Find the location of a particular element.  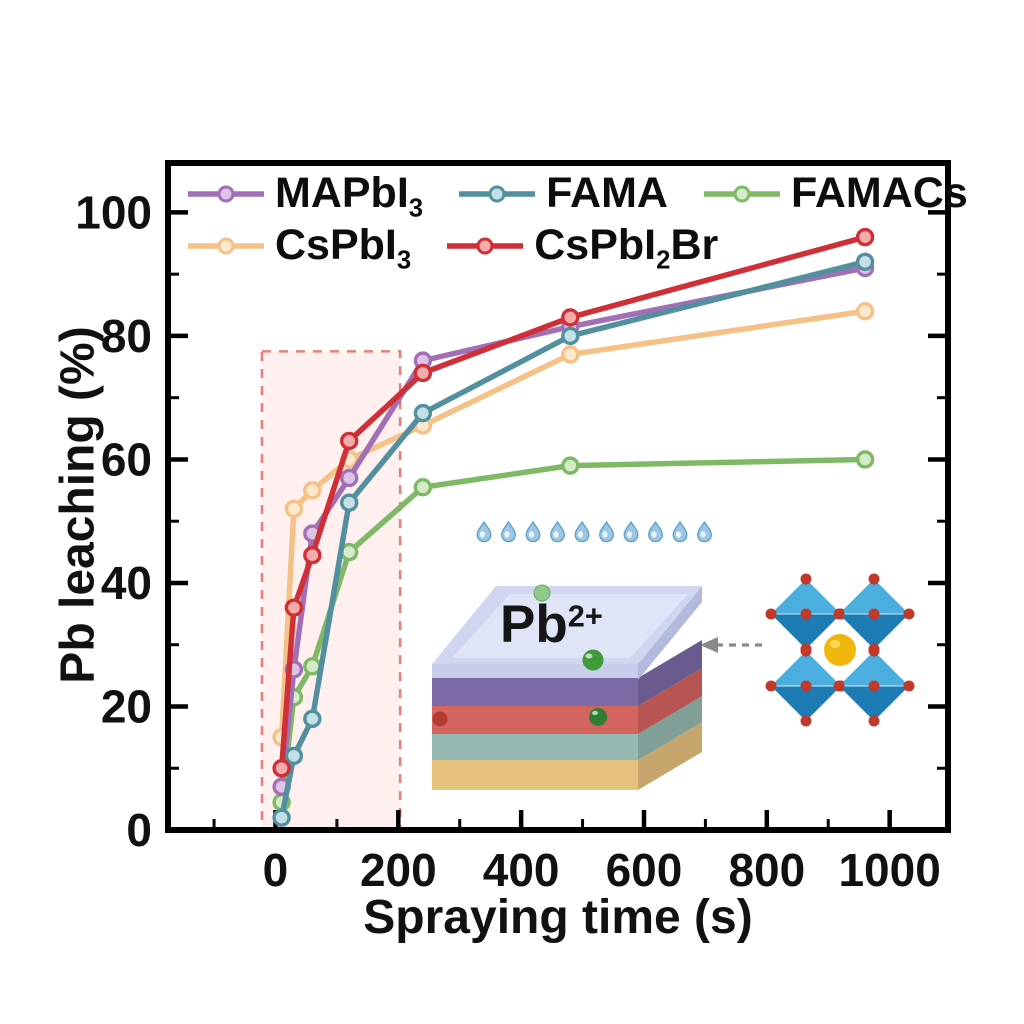

red-ion-sphere is located at coordinates (440, 719).